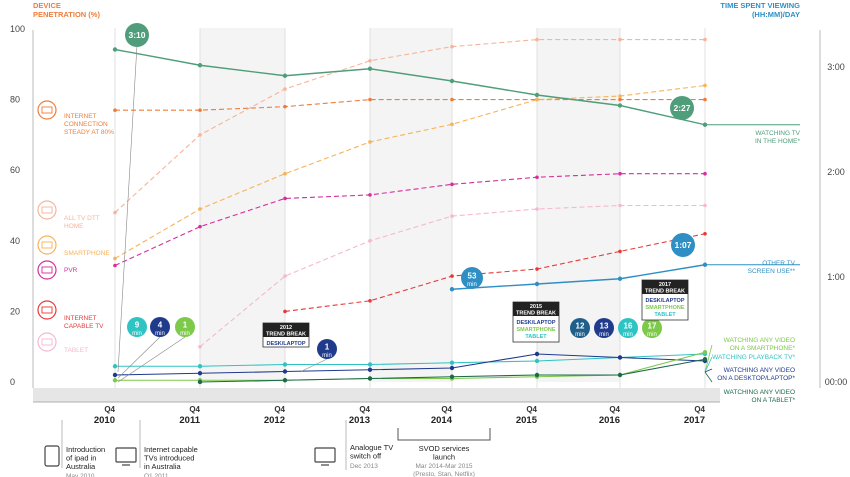 The image size is (850, 477). Describe the element at coordinates (104, 420) in the screenshot. I see `x-year-label: 2010` at that location.